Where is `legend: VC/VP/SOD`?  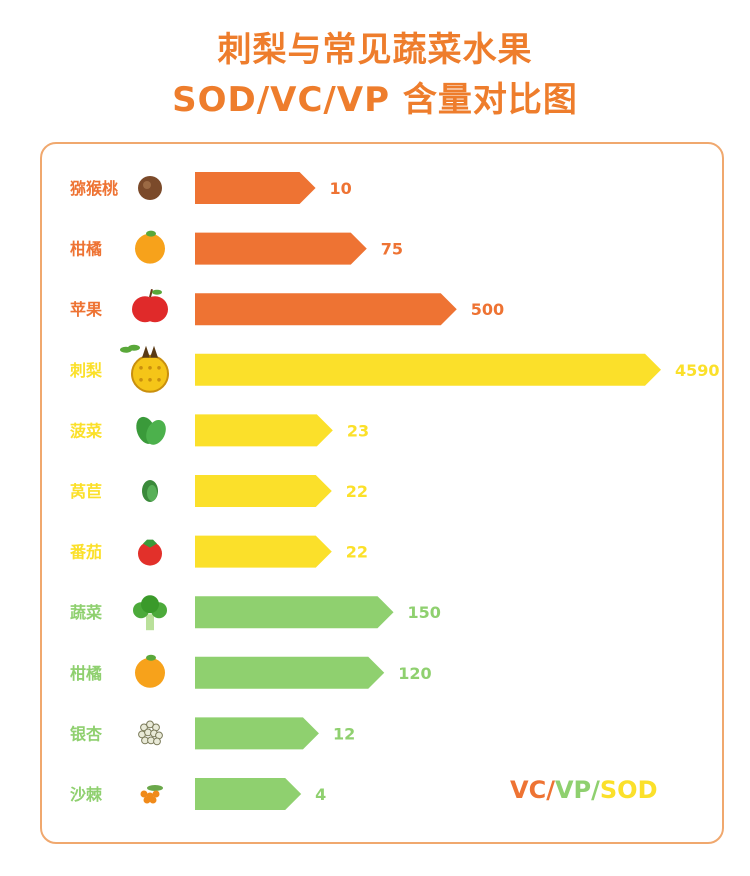
legend: VC/VP/SOD is located at coordinates (584, 790).